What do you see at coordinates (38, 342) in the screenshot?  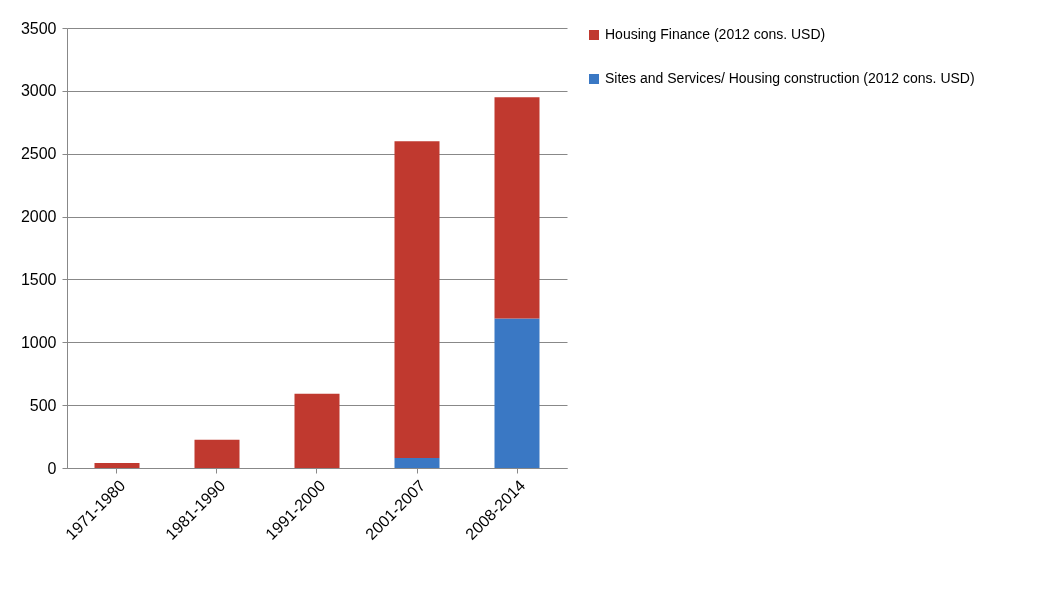 I see `y-tick-label: 1000` at bounding box center [38, 342].